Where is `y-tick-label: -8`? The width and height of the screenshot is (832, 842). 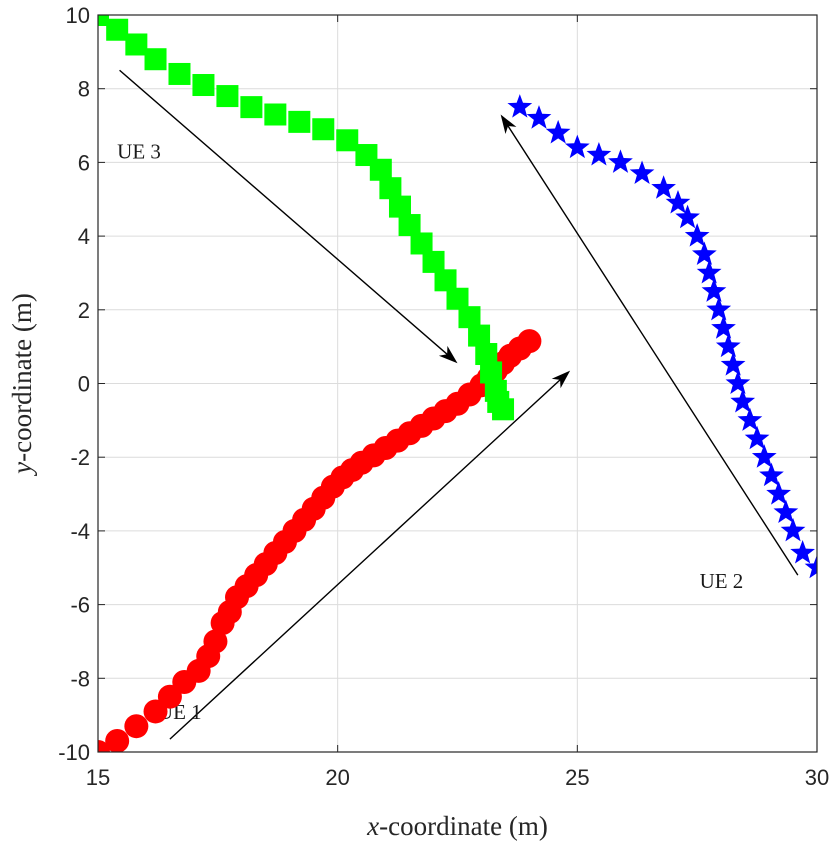 y-tick-label: -8 is located at coordinates (80, 678).